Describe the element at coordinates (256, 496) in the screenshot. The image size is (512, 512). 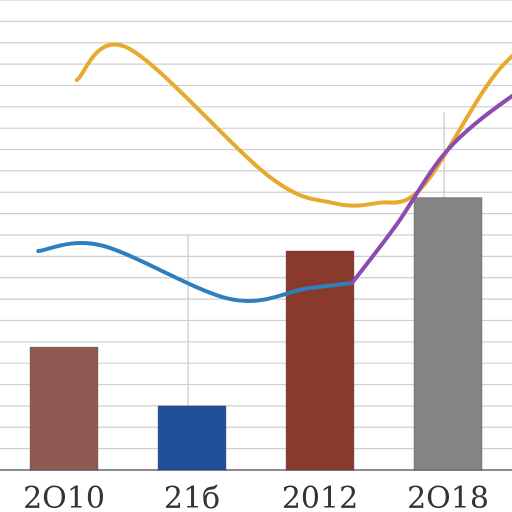
I see `x-tick-labels: 2O10 21б 2012 2O18` at that location.